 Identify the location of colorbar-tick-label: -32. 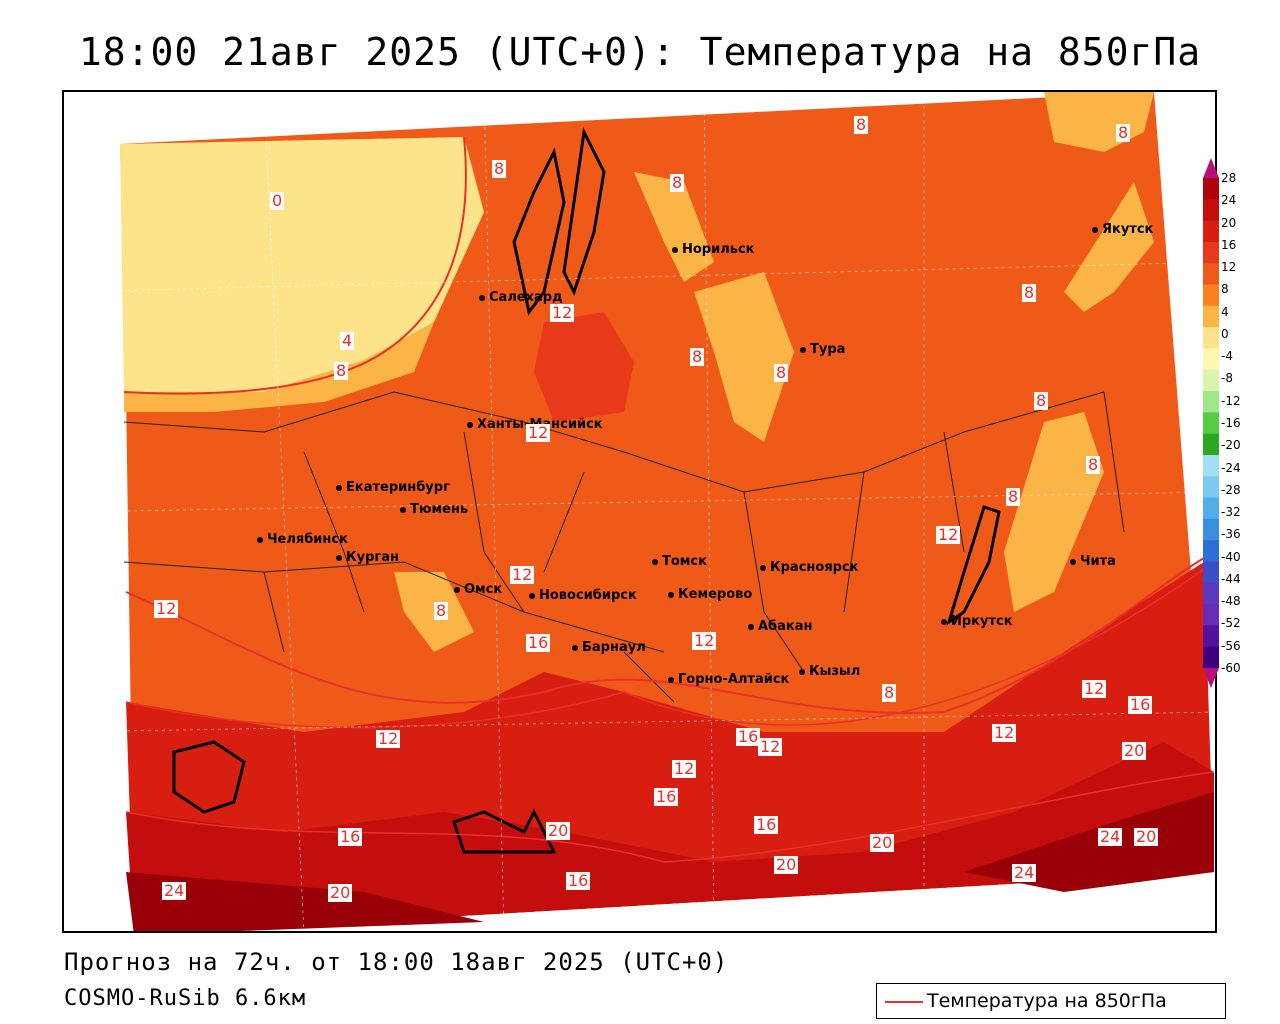
(1231, 512).